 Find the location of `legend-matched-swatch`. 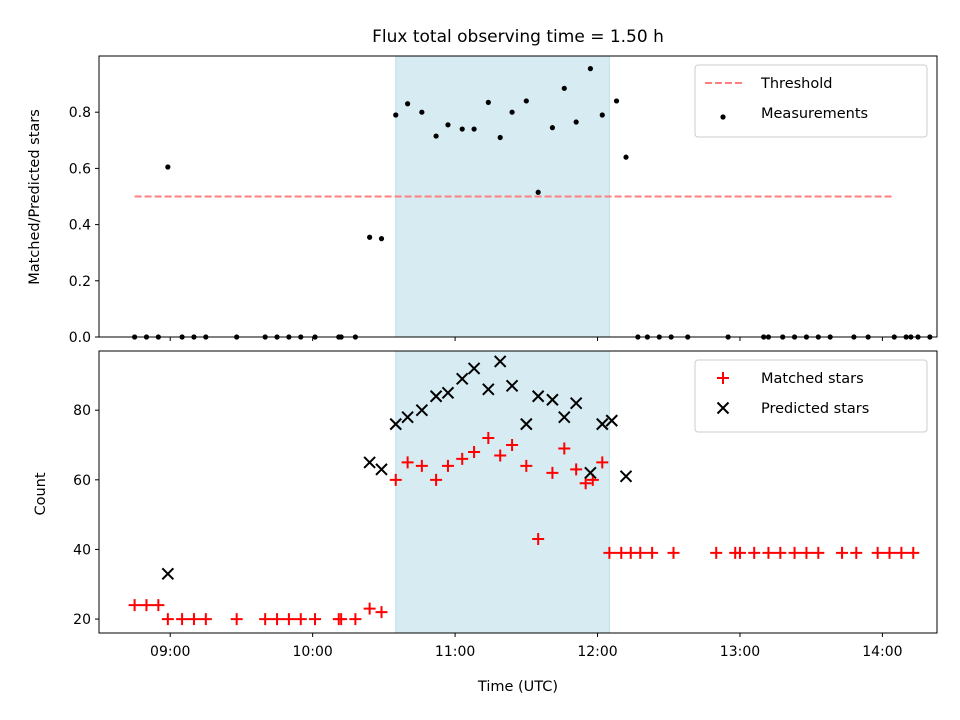

legend-matched-swatch is located at coordinates (723, 378).